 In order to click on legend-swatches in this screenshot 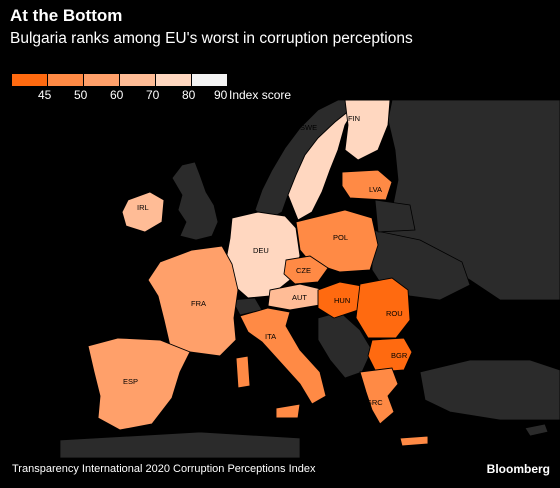, I will do `click(120, 80)`.